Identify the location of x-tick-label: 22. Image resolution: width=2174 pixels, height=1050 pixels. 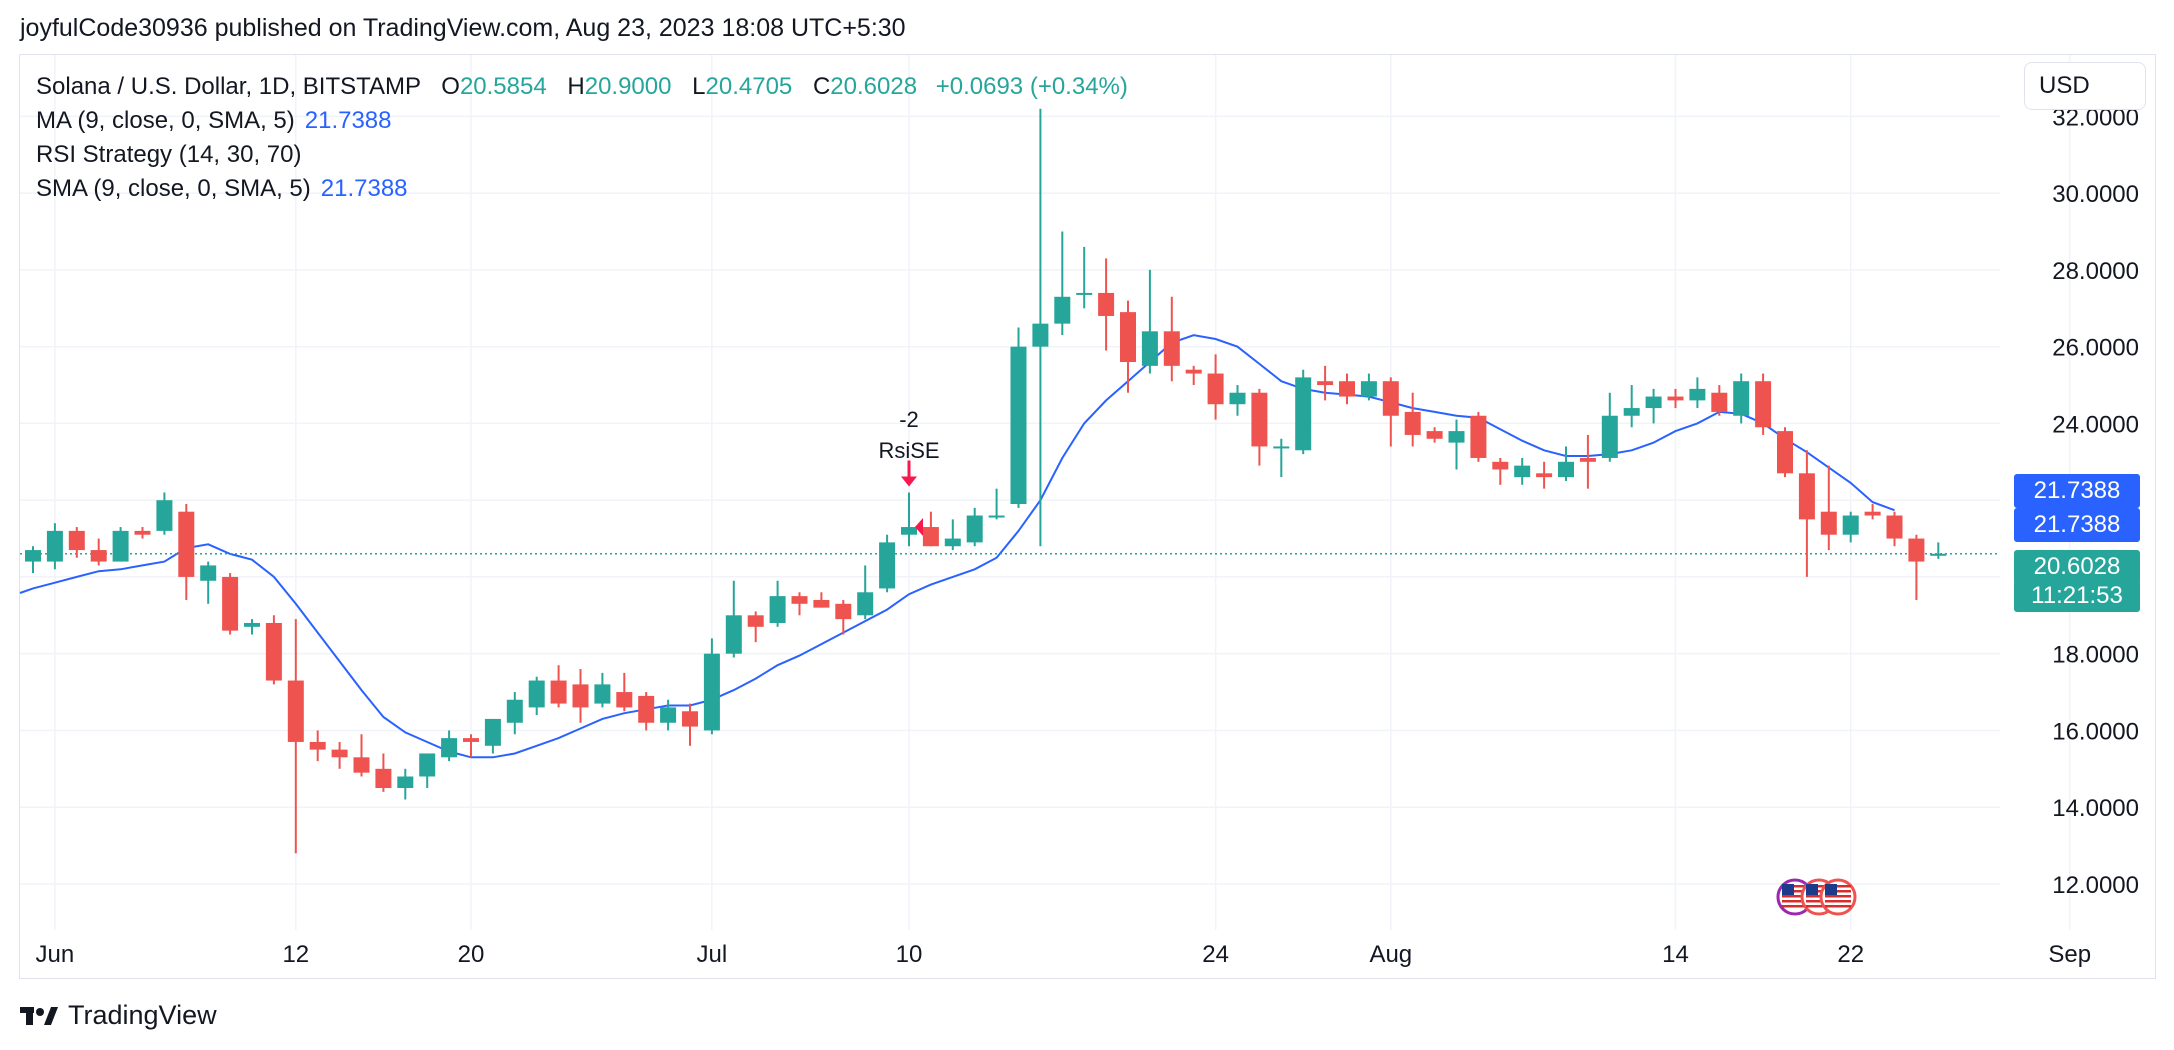
(1850, 954).